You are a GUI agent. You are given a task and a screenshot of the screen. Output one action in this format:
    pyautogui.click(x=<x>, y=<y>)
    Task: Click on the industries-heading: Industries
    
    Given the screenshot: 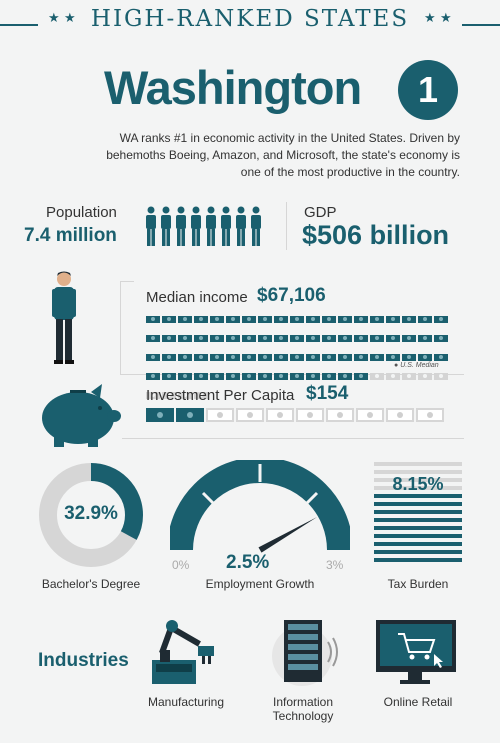 What is the action you would take?
    pyautogui.click(x=83, y=660)
    